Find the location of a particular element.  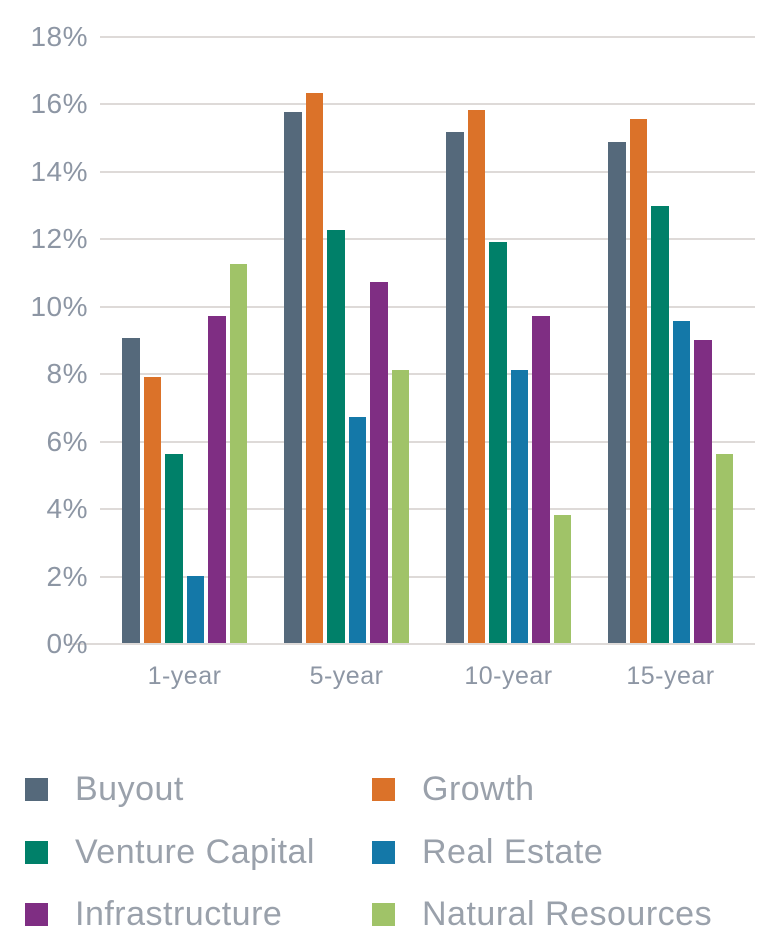

y-tick-label: 12% is located at coordinates (59, 239).